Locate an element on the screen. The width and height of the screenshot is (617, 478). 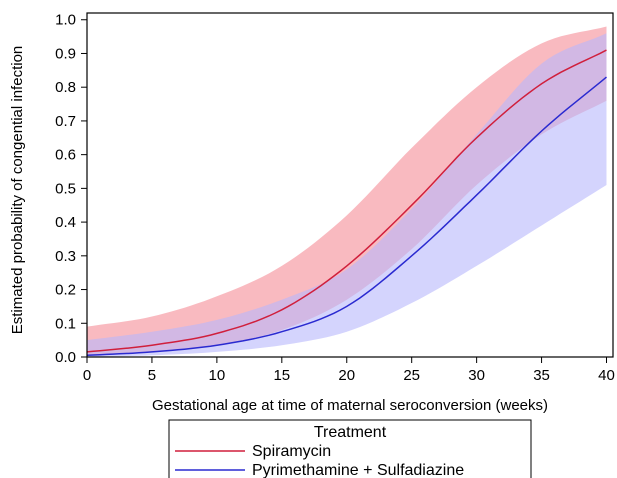
y-tick-label: 0.5 is located at coordinates (65, 188).